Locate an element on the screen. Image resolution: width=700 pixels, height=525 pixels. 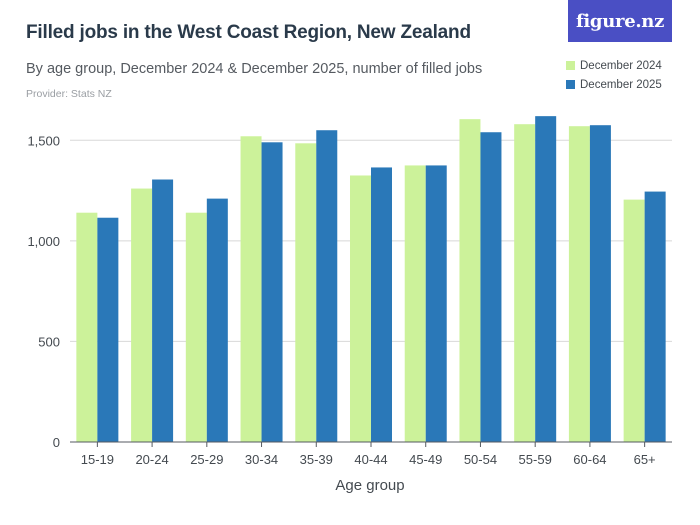
x-tick-label: 50-54 is located at coordinates (480, 459).